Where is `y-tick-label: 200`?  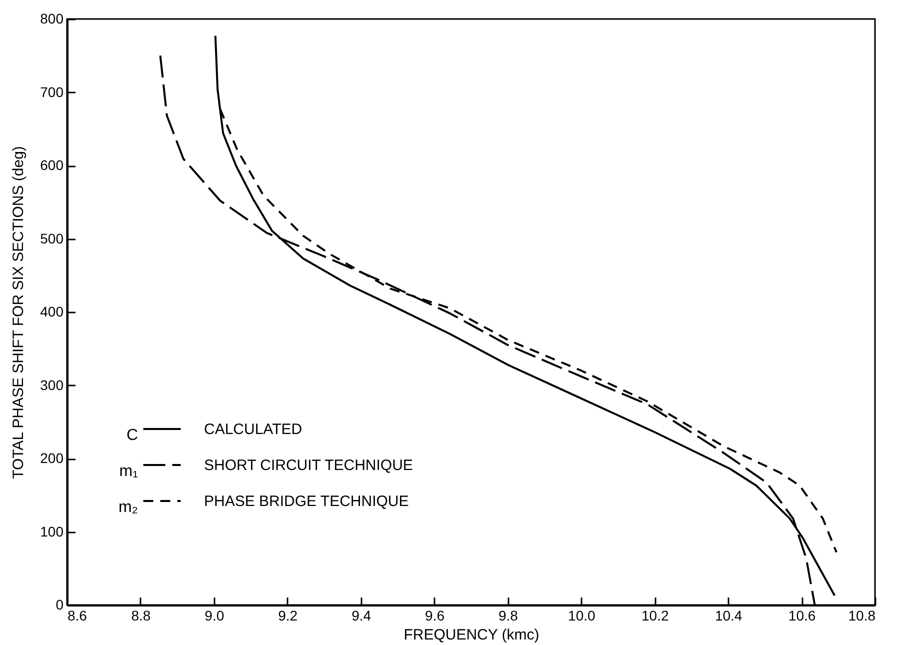
y-tick-label: 200 is located at coordinates (52, 458).